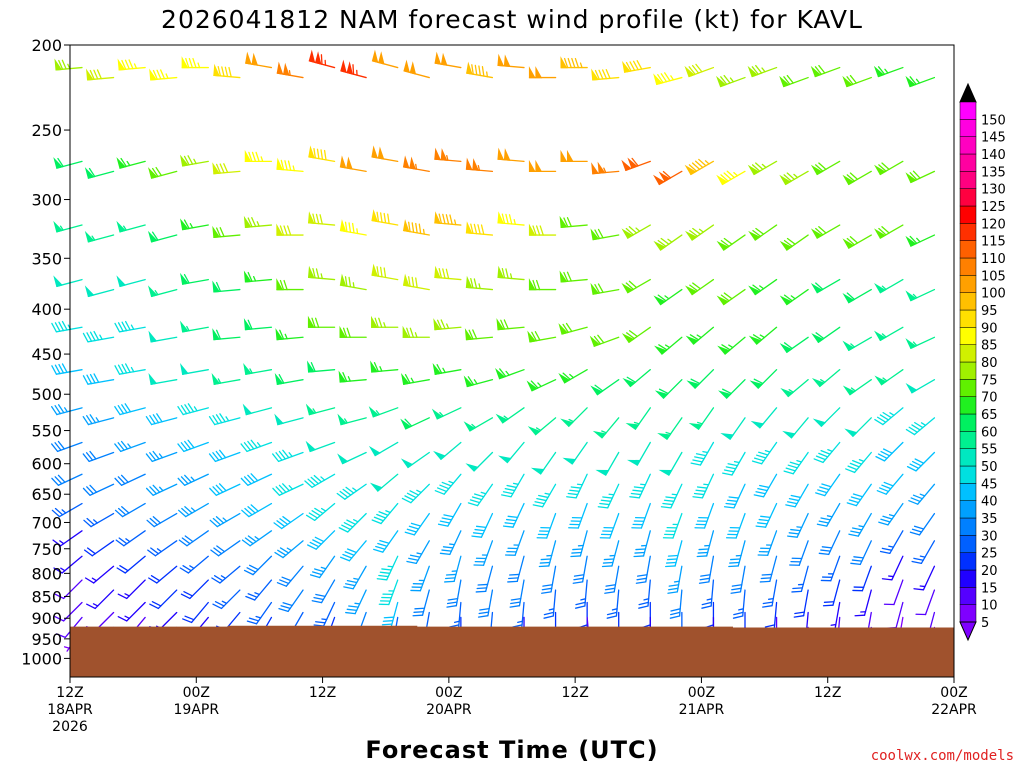 The image size is (1024, 768). I want to click on credit-text: coolwx.com/models, so click(942, 756).